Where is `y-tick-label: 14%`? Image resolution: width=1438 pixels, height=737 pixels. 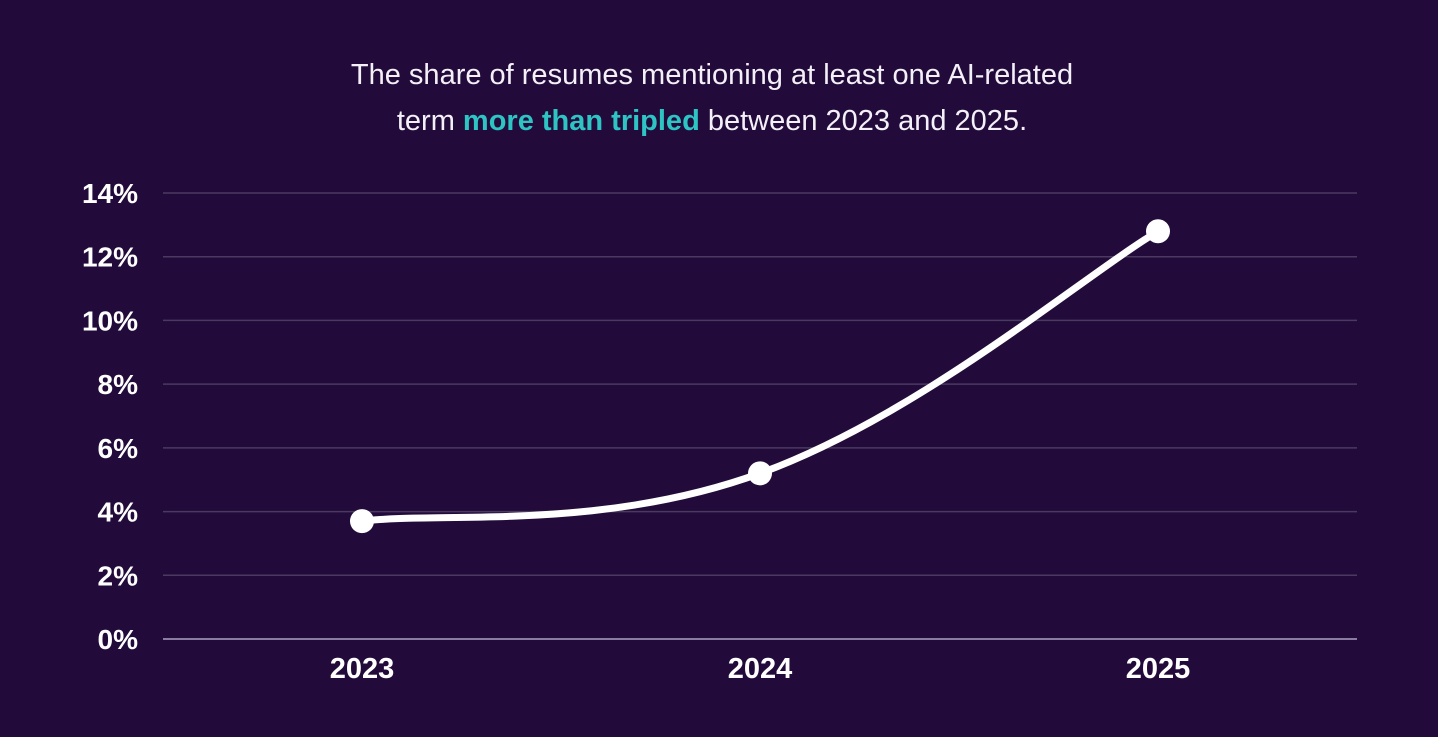
y-tick-label: 14% is located at coordinates (110, 193).